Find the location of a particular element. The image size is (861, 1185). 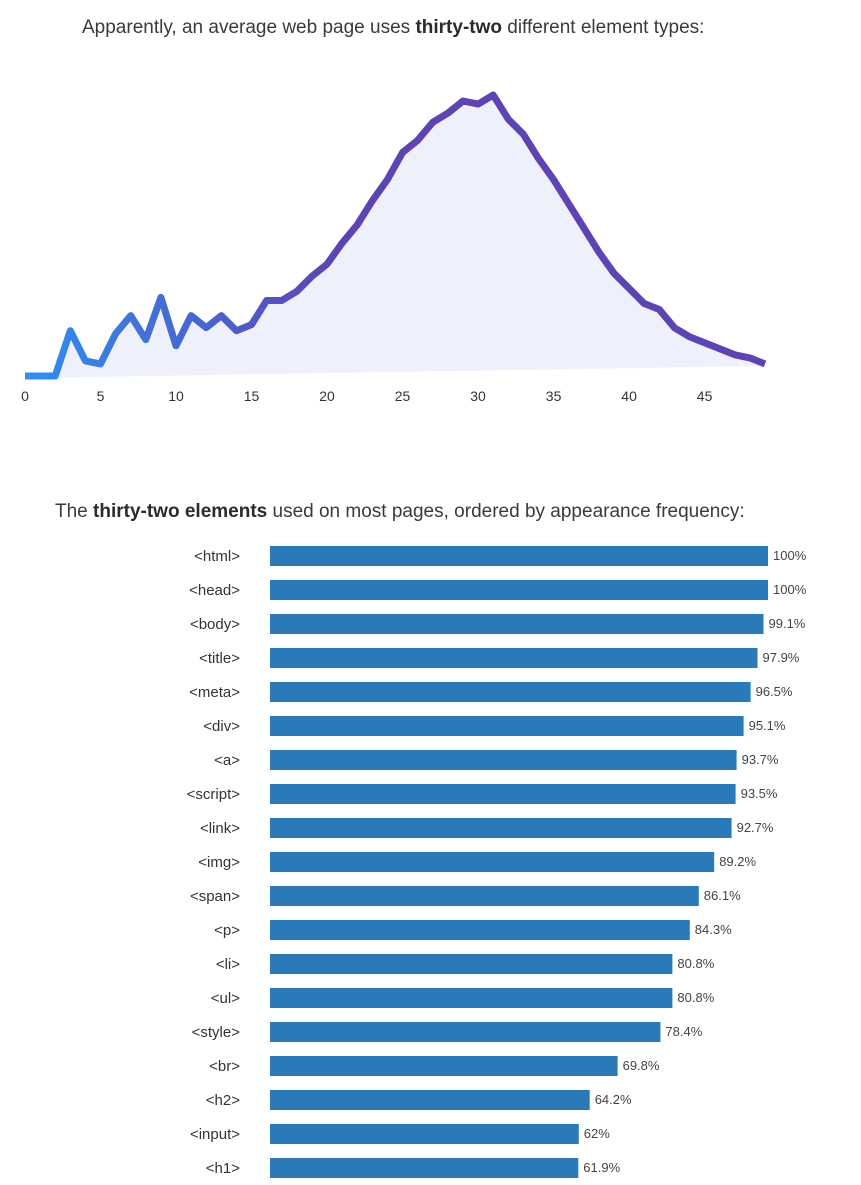

category-label: <style> is located at coordinates (216, 1032).